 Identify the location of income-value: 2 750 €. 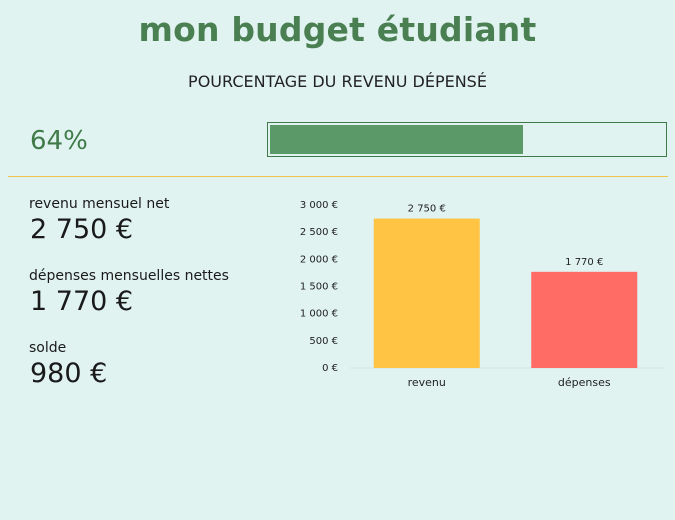
(82, 229).